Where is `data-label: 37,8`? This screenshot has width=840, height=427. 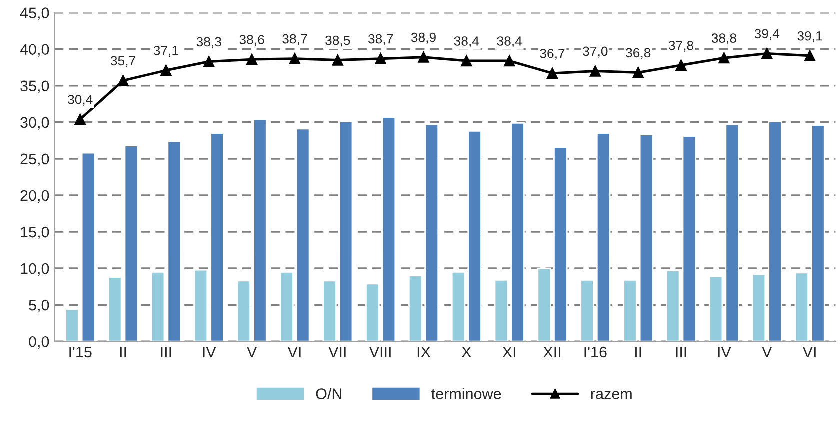 data-label: 37,8 is located at coordinates (681, 46).